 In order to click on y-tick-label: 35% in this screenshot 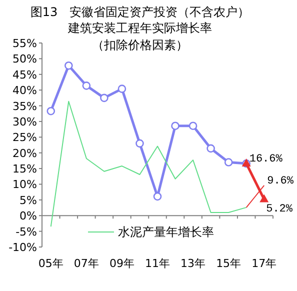, I will do `click(24, 106)`.